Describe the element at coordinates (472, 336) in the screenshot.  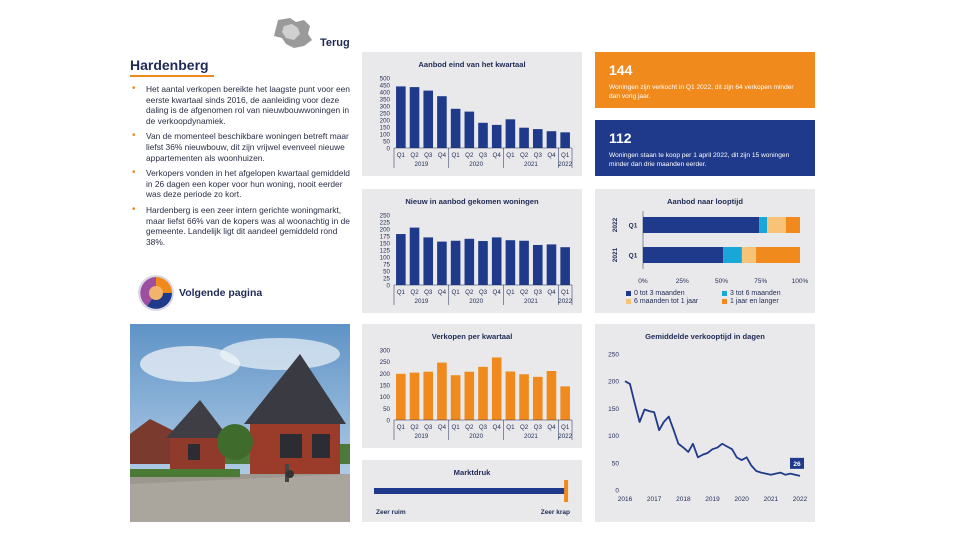
I see `chart-title: Verkopen per kwartaal` at that location.